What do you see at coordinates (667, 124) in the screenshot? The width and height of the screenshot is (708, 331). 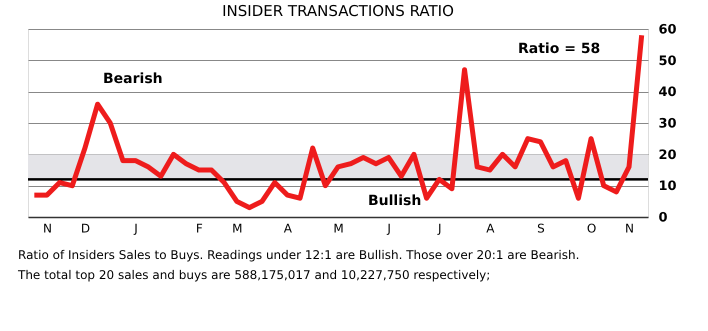 I see `y-tick-label: 30` at bounding box center [667, 124].